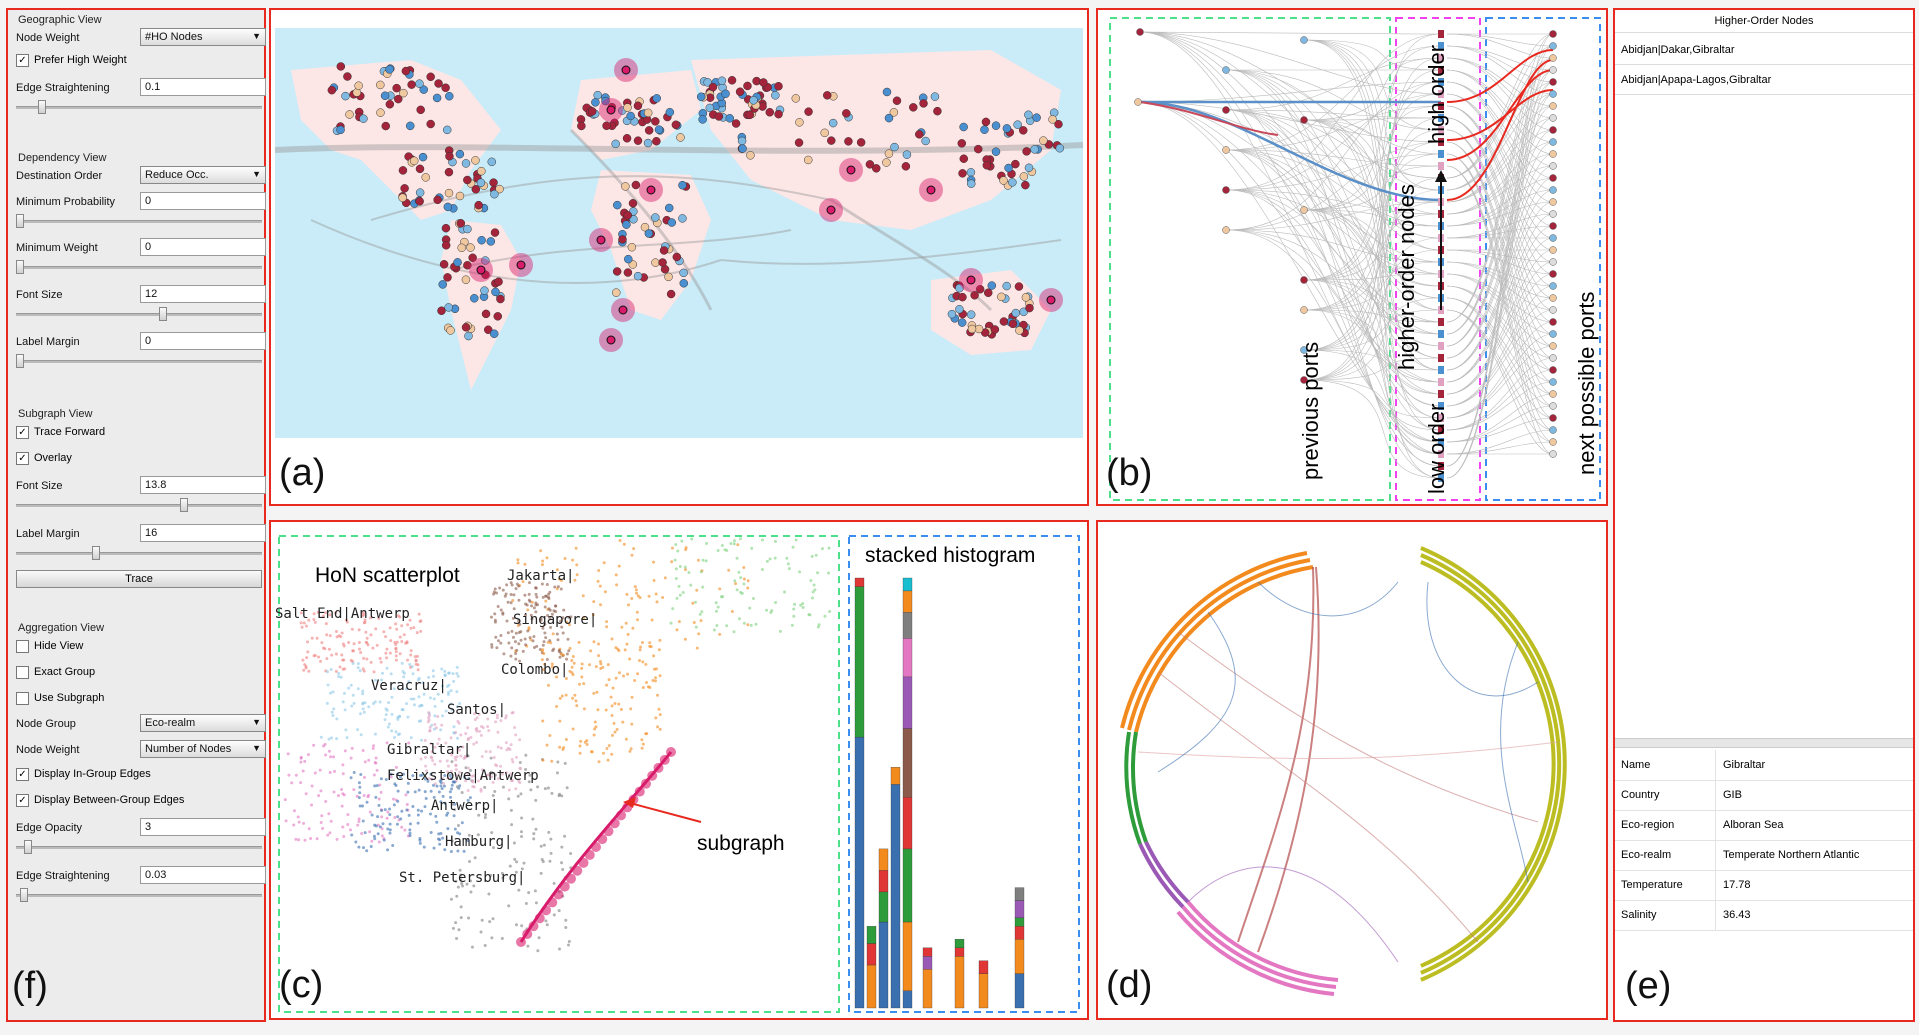  I want to click on splitter, so click(1764, 743).